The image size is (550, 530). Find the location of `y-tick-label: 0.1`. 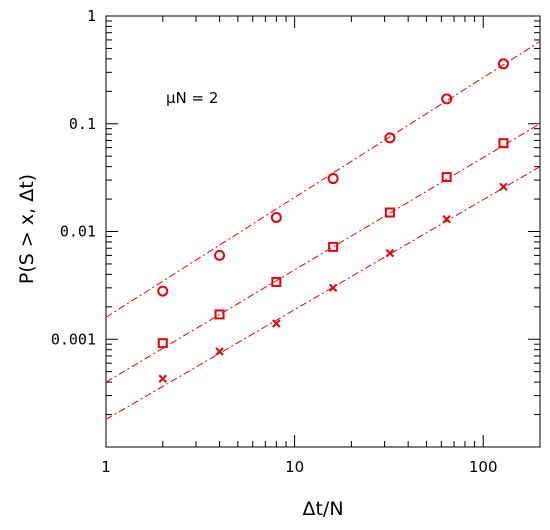

y-tick-label: 0.1 is located at coordinates (82, 124).